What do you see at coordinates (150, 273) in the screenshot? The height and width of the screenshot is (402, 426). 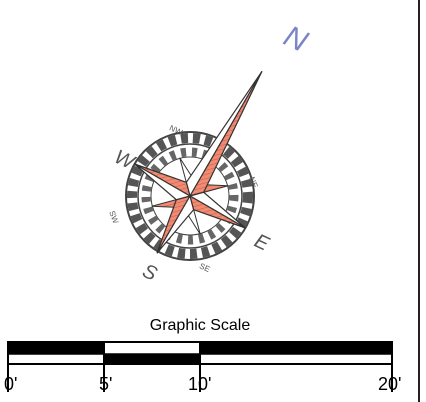 I see `south-label: S` at bounding box center [150, 273].